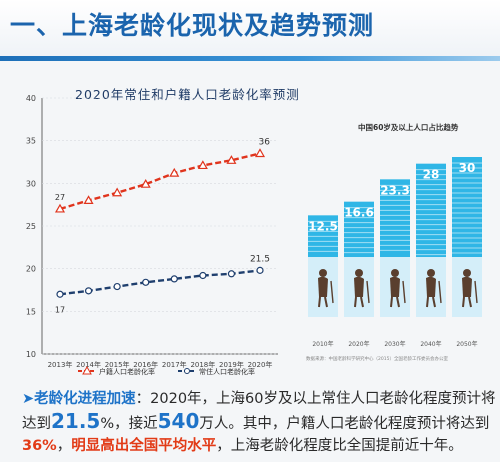 This screenshot has width=500, height=462. Describe the element at coordinates (144, 446) in the screenshot. I see `summary-highlight: 明显高出全国平均水平` at that location.